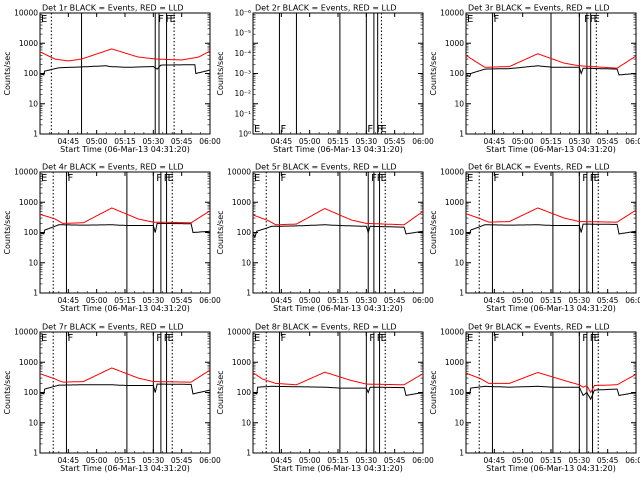 This screenshot has width=640, height=480. Describe the element at coordinates (242, 93) in the screenshot. I see `y-tick-label: 10⁻²` at that location.